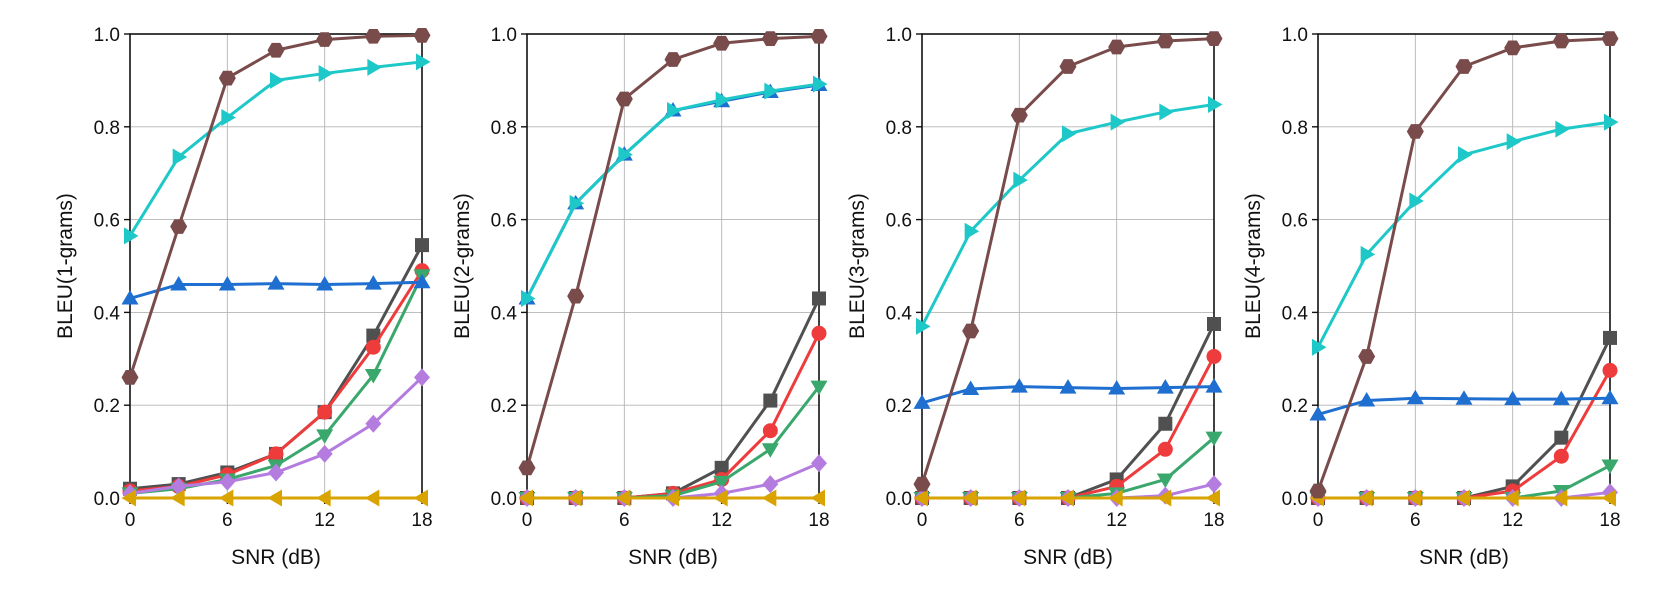  I want to click on series-line-circle, so click(674, 416).